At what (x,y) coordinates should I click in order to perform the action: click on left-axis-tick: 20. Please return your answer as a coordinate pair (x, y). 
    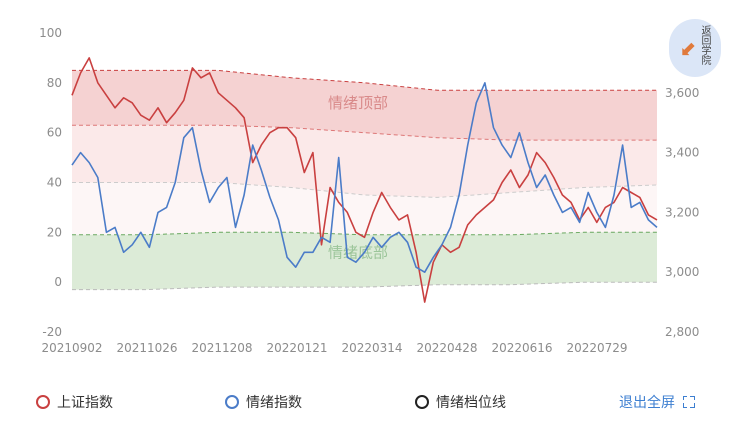
    Looking at the image, I should click on (54, 232).